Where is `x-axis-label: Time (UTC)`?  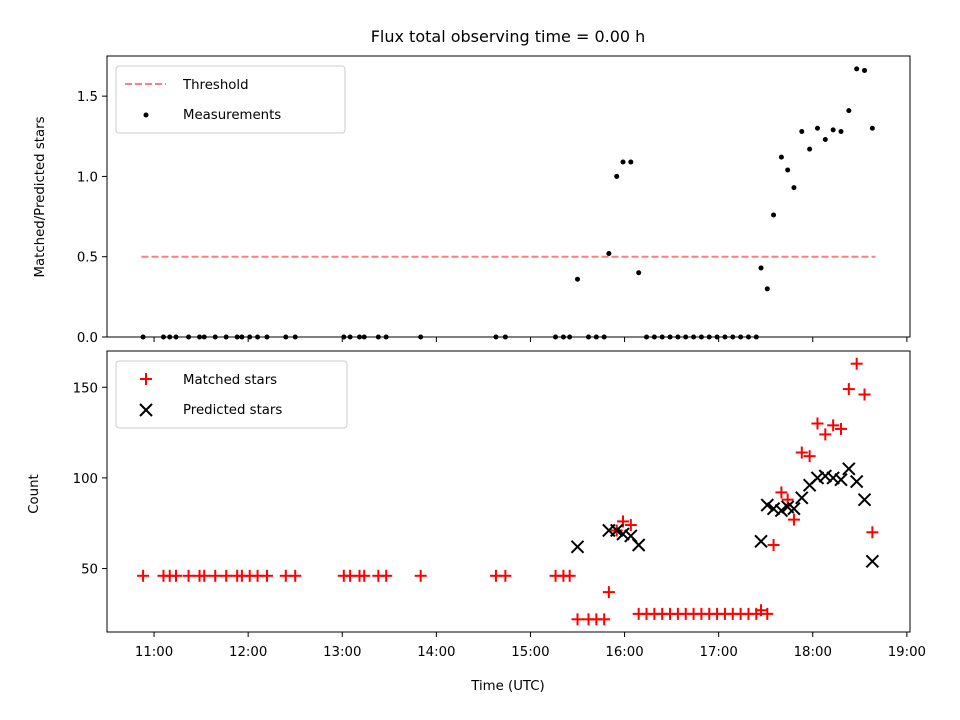
x-axis-label: Time (UTC) is located at coordinates (507, 686).